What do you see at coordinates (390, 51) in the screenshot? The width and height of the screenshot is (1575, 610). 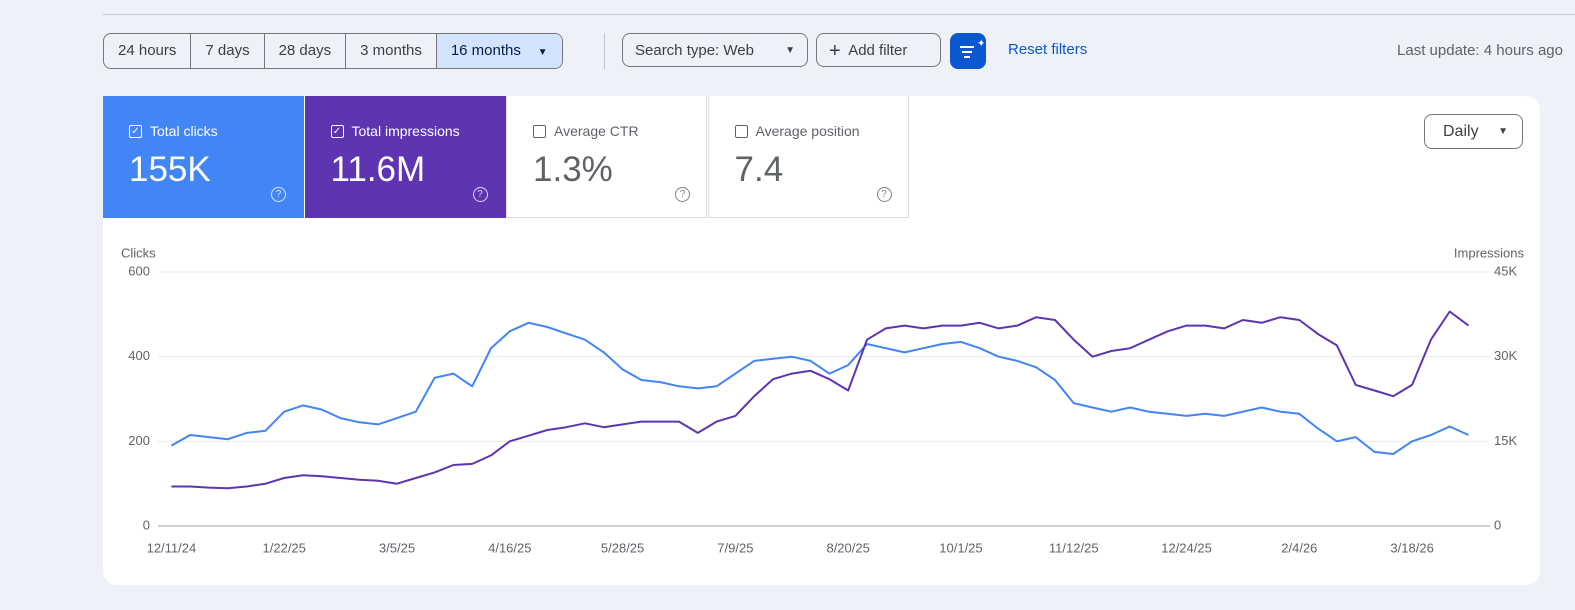 I see `range-button: 3 months` at bounding box center [390, 51].